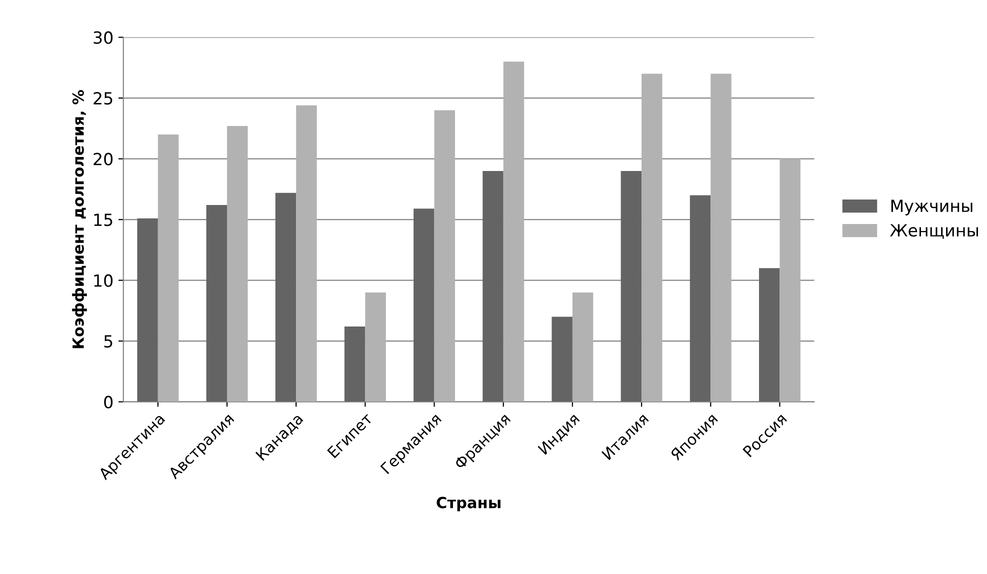 Image resolution: width=987 pixels, height=574 pixels. Describe the element at coordinates (103, 280) in the screenshot. I see `y-tick-label: 10` at that location.